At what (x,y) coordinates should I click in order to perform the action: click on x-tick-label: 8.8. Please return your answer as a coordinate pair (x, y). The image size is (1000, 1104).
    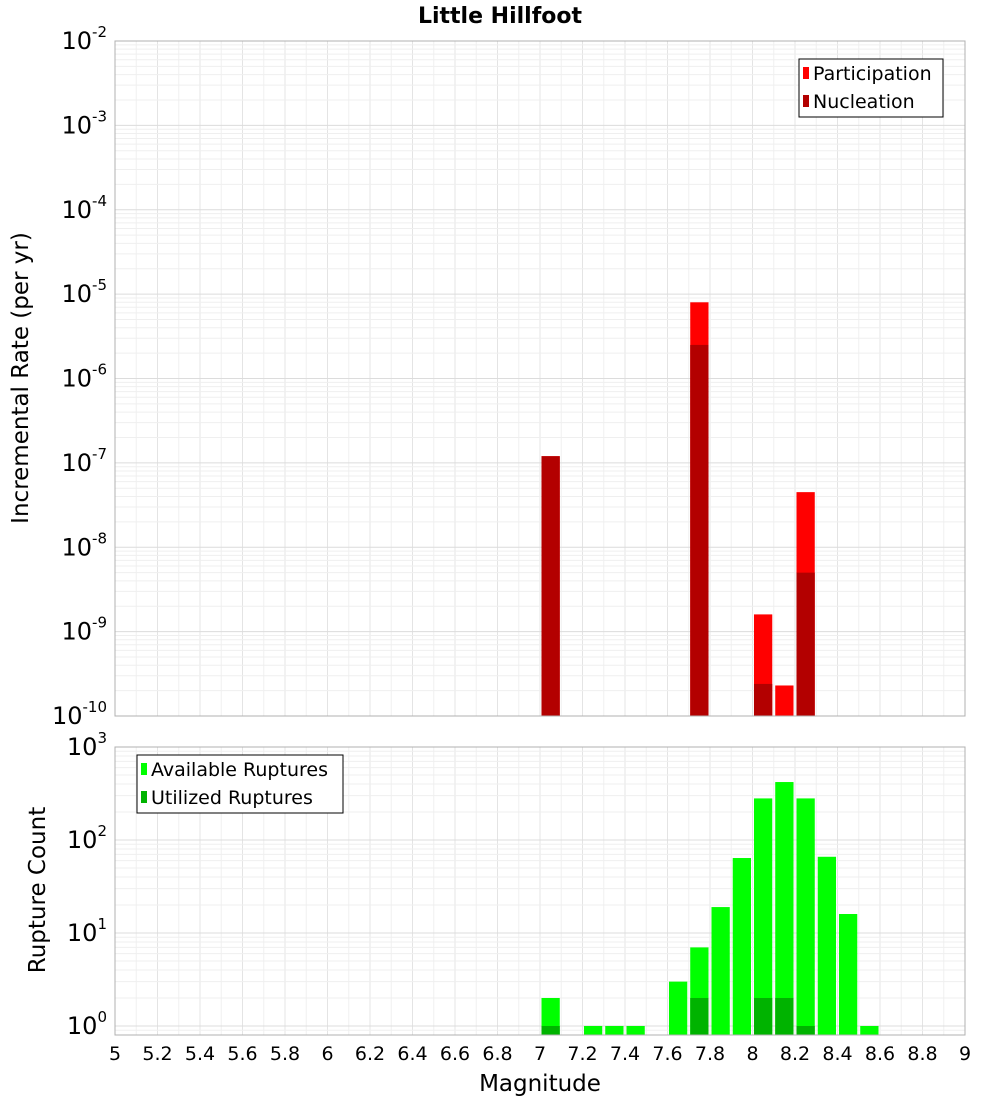
    Looking at the image, I should click on (922, 1054).